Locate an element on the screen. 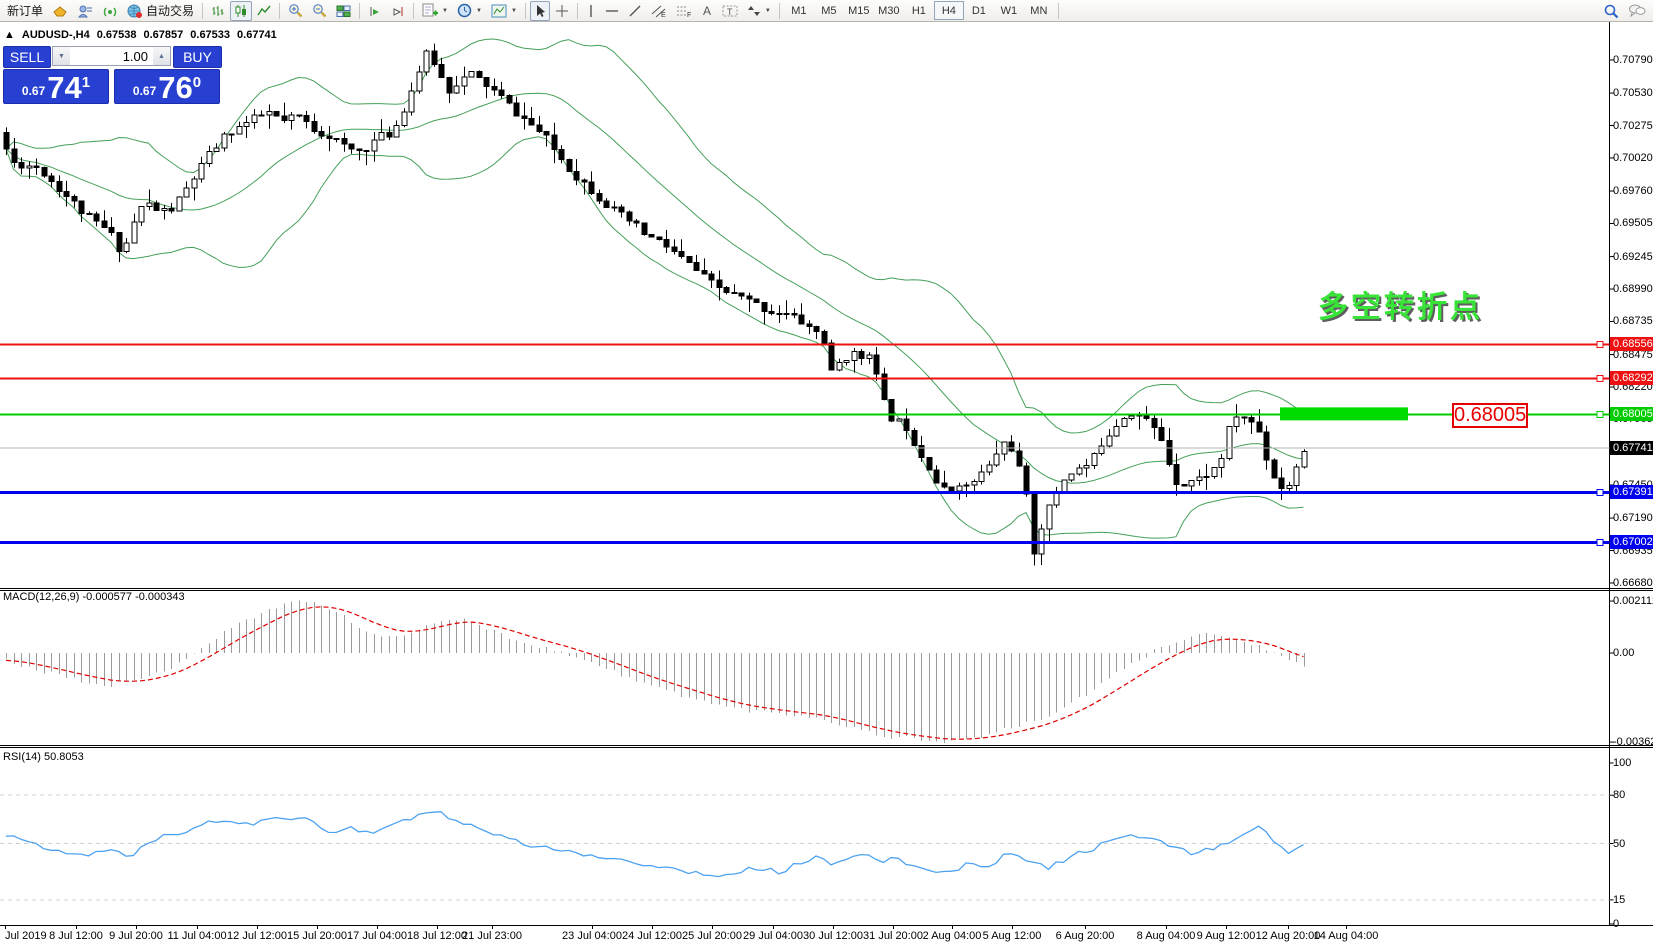 This screenshot has height=949, width=1653. sell-label: SELL is located at coordinates (27, 57).